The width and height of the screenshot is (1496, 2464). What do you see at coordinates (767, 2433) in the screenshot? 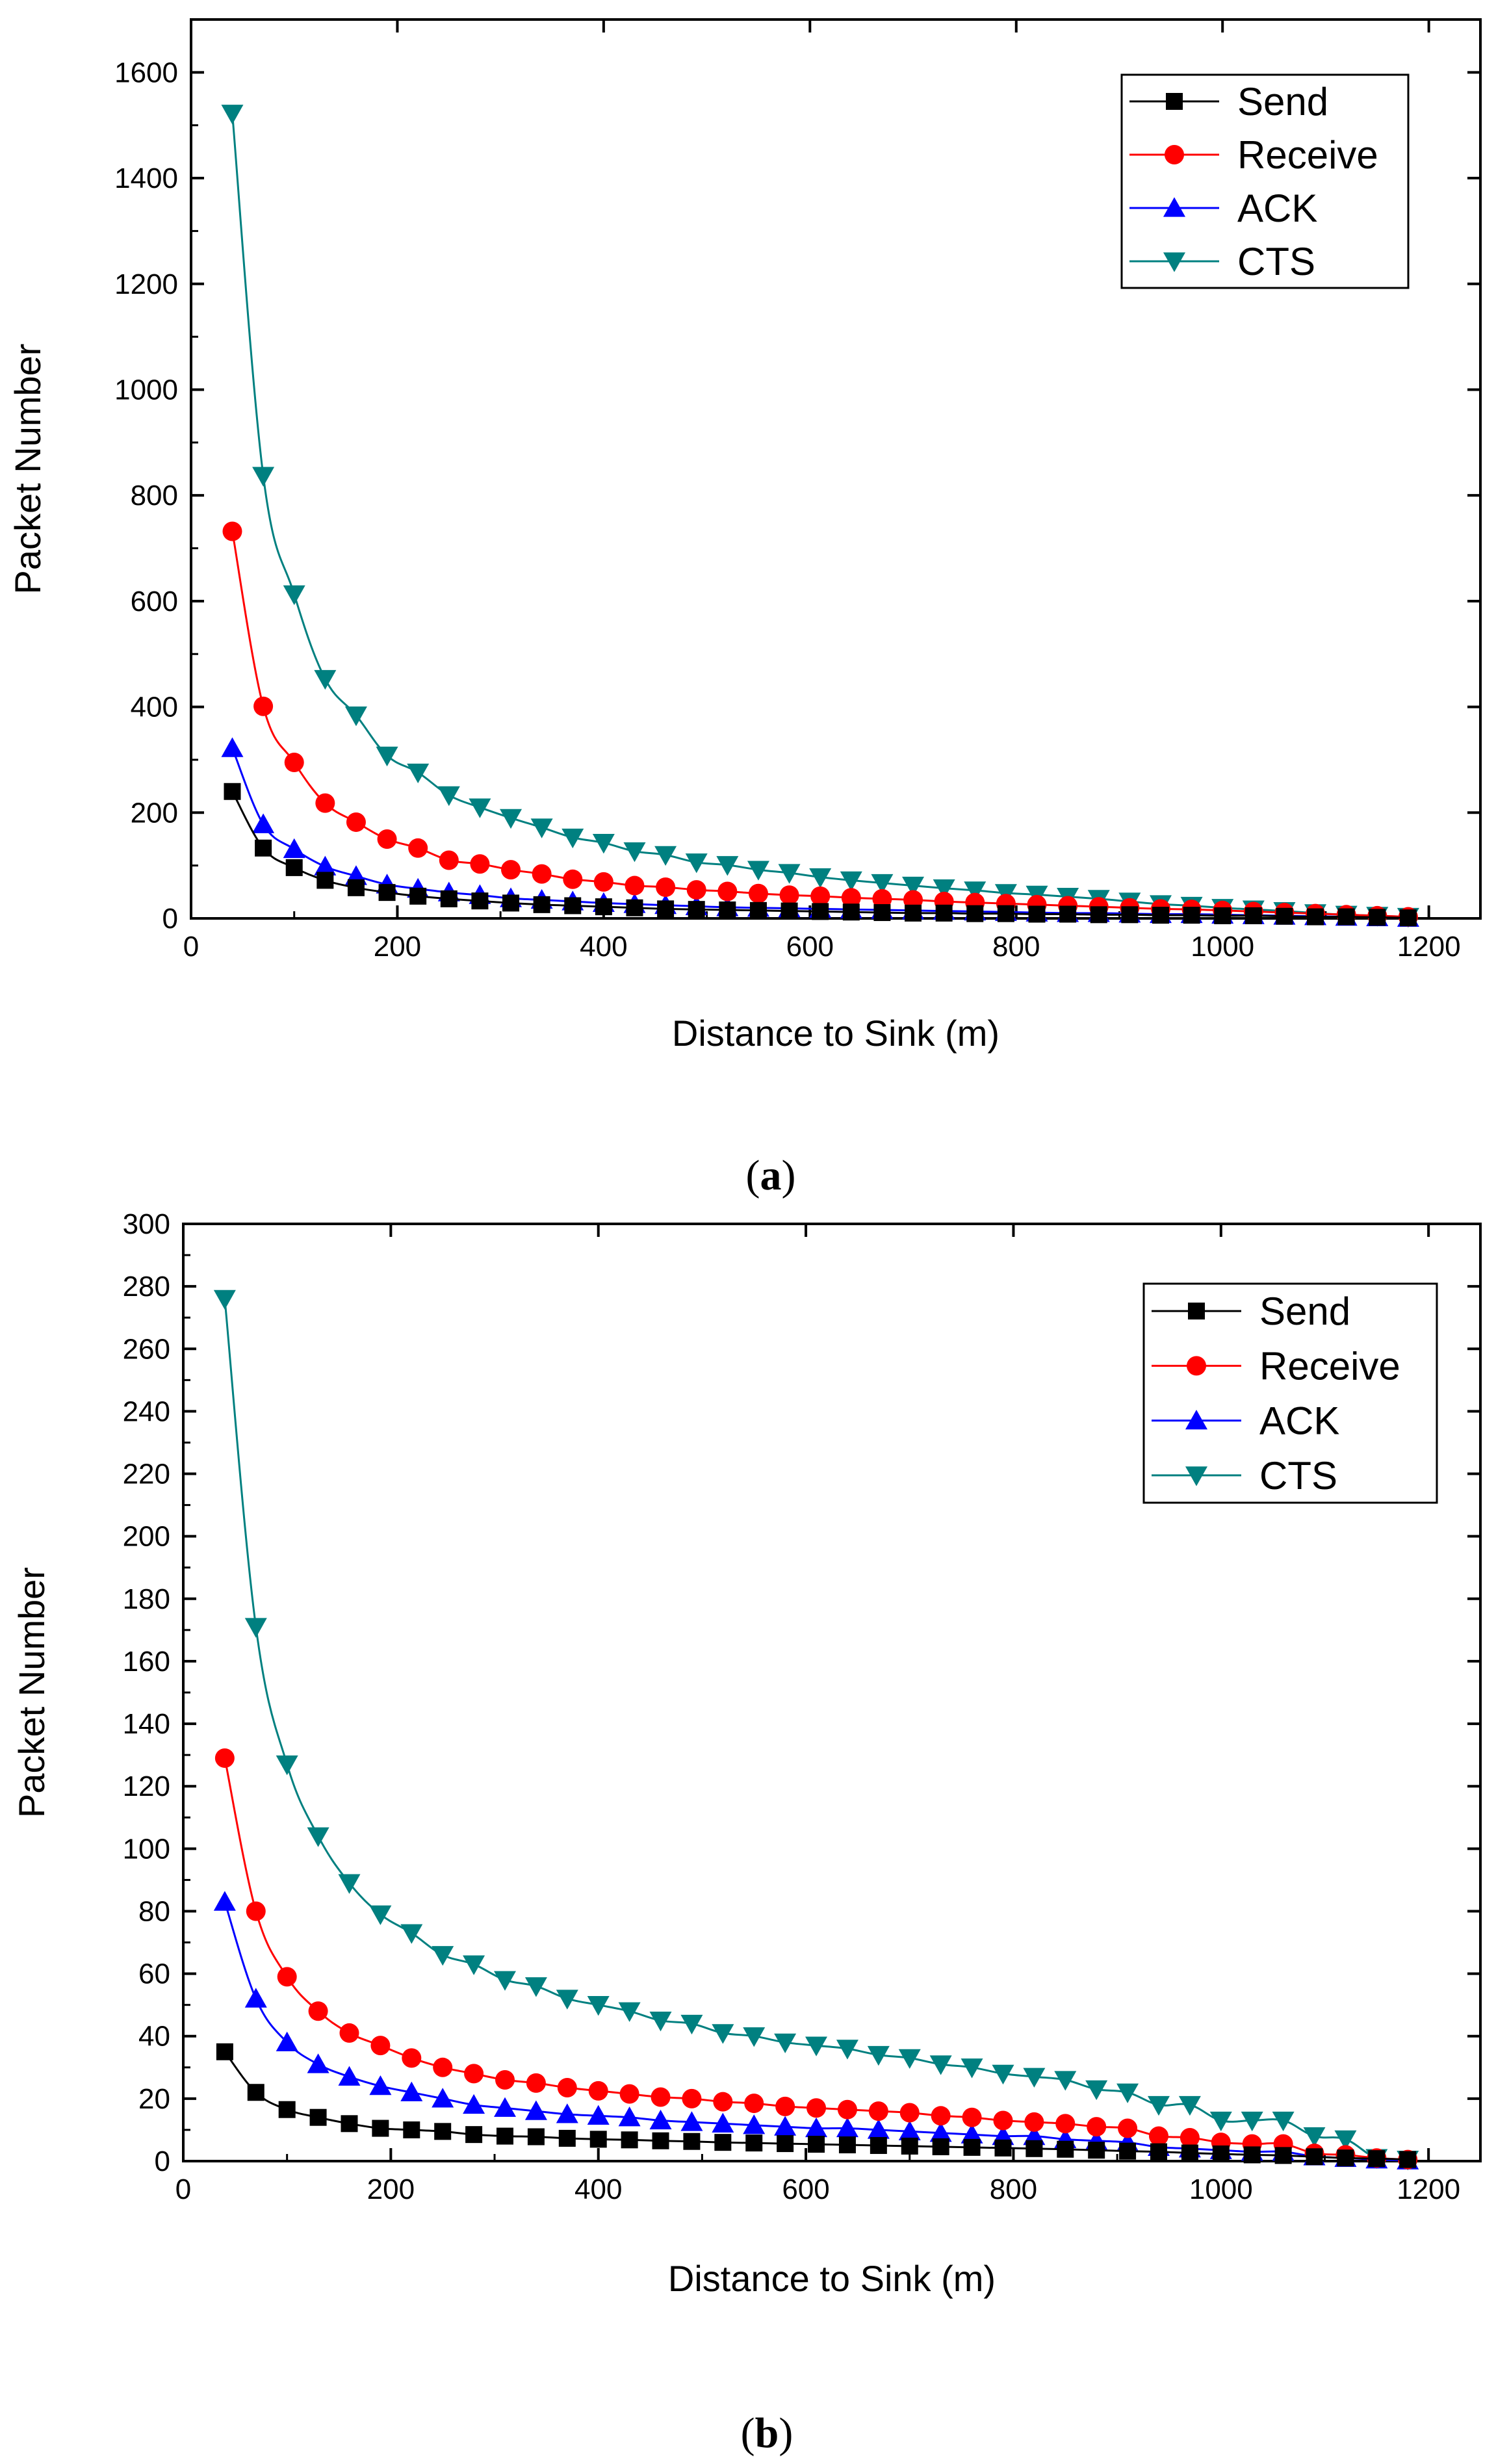
I see `panel-caption: (b)` at bounding box center [767, 2433].